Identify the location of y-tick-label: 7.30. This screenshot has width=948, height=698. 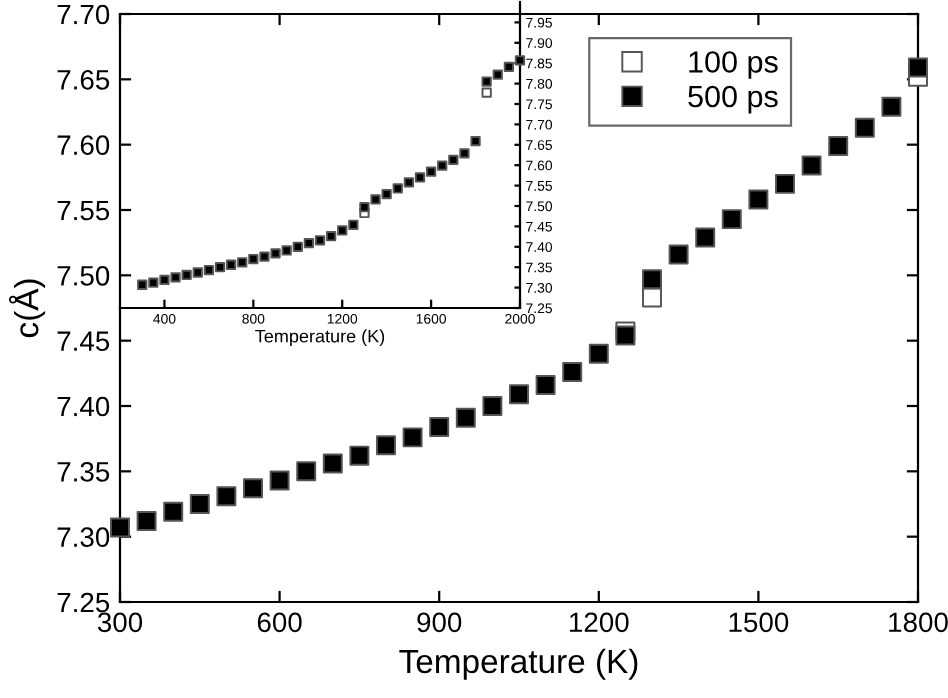
(83, 537).